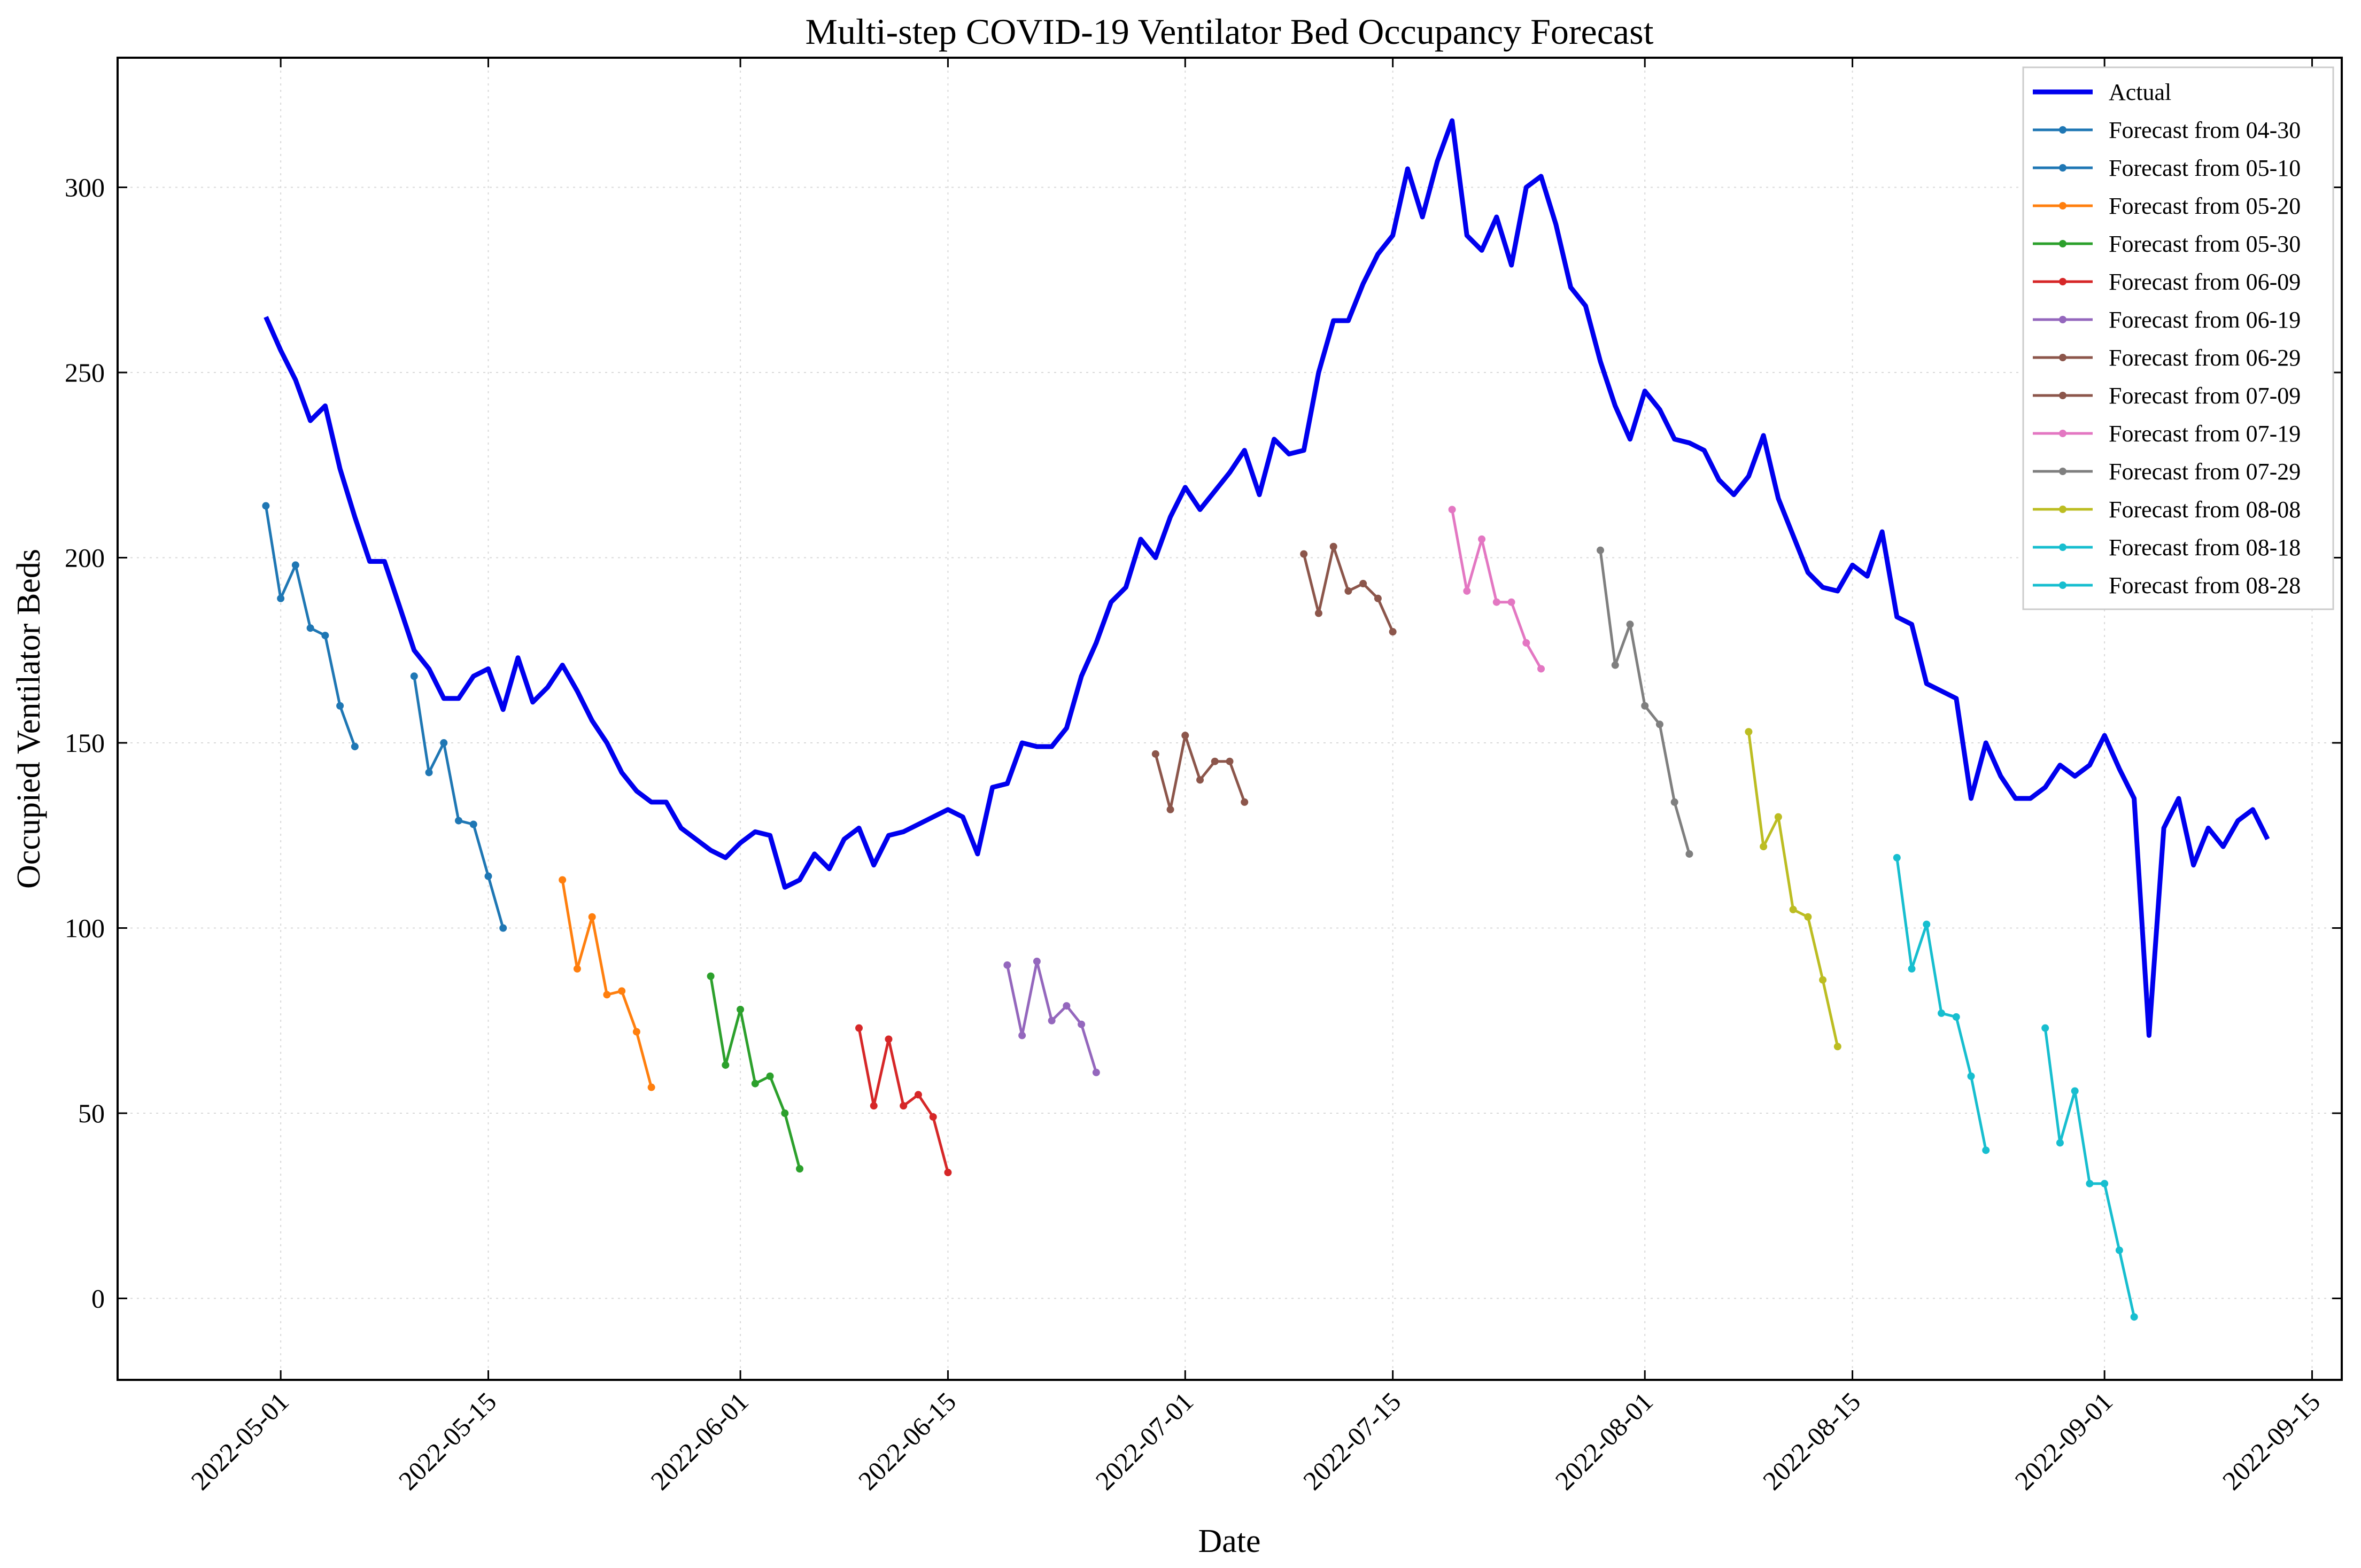  What do you see at coordinates (2205, 472) in the screenshot?
I see `legend-entry: Forecast from 07-29` at bounding box center [2205, 472].